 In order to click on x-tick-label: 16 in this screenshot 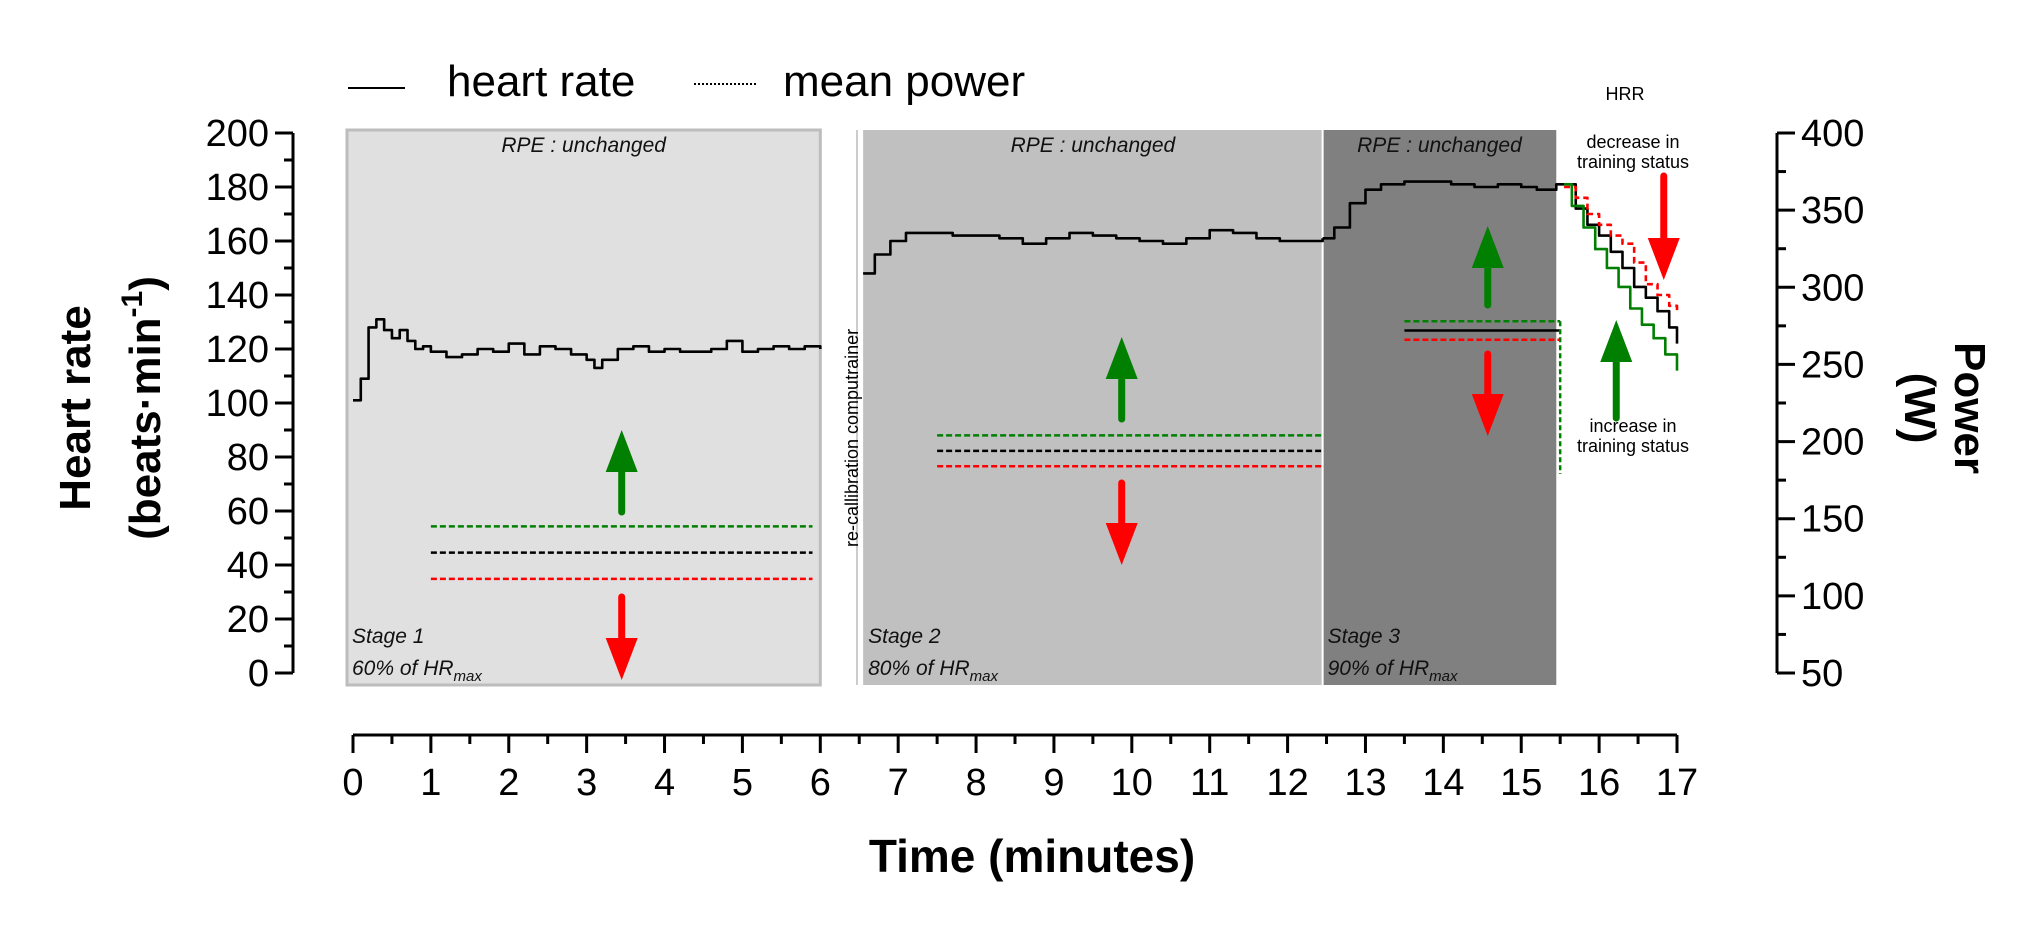, I will do `click(1599, 783)`.